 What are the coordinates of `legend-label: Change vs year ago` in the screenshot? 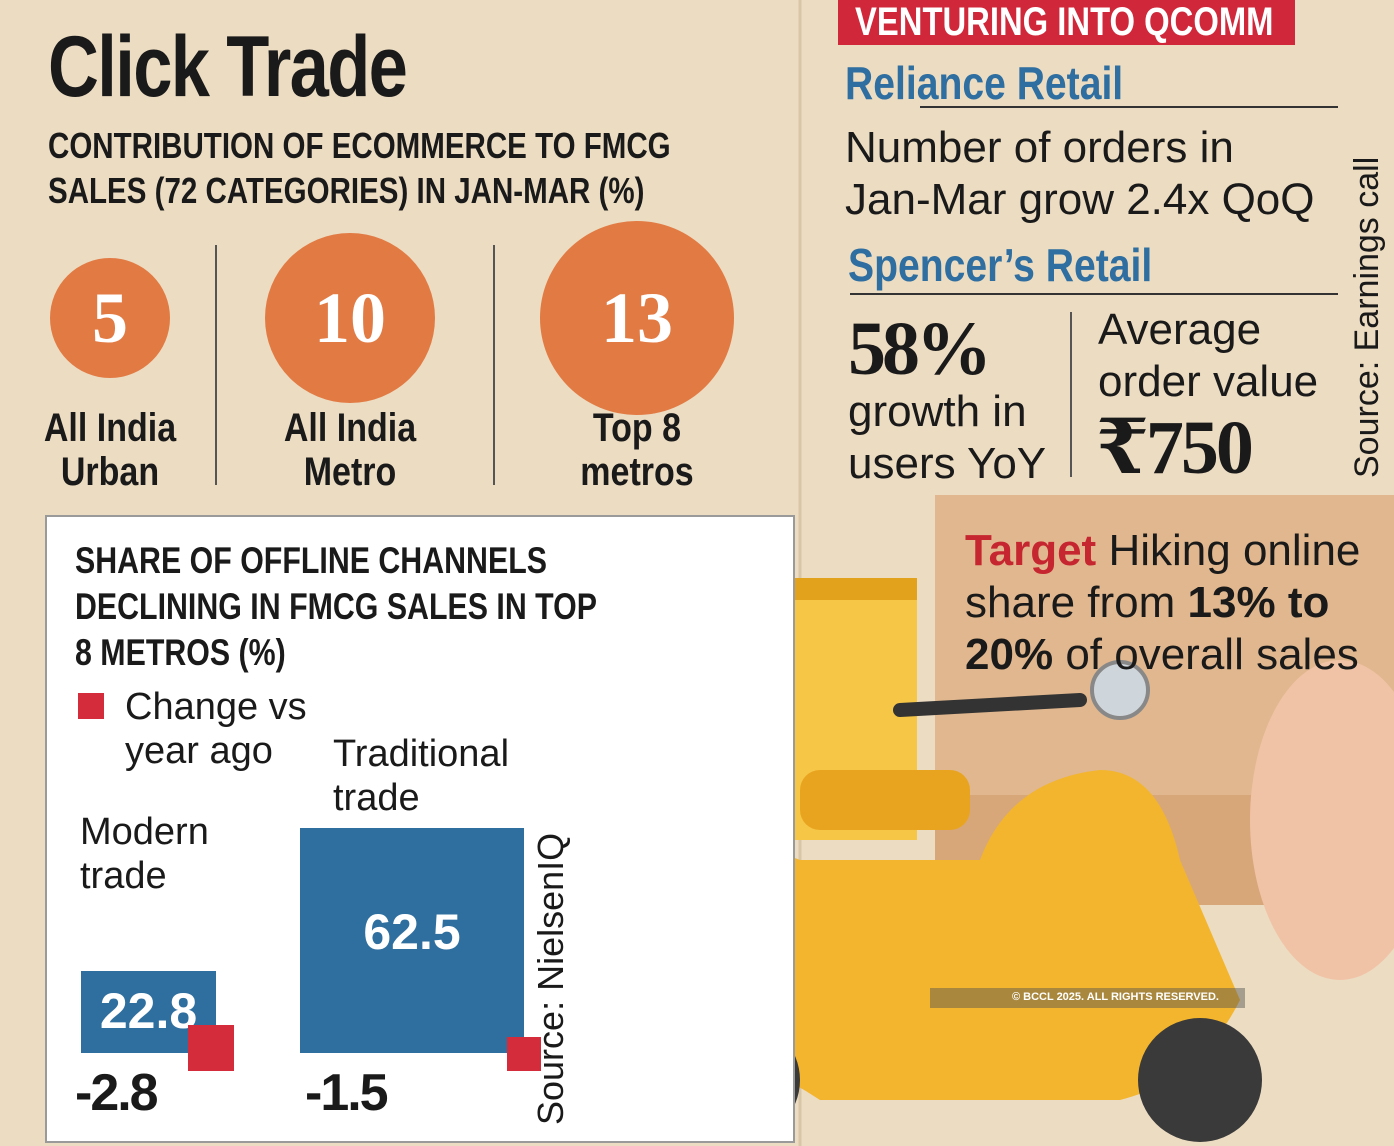 It's located at (216, 729).